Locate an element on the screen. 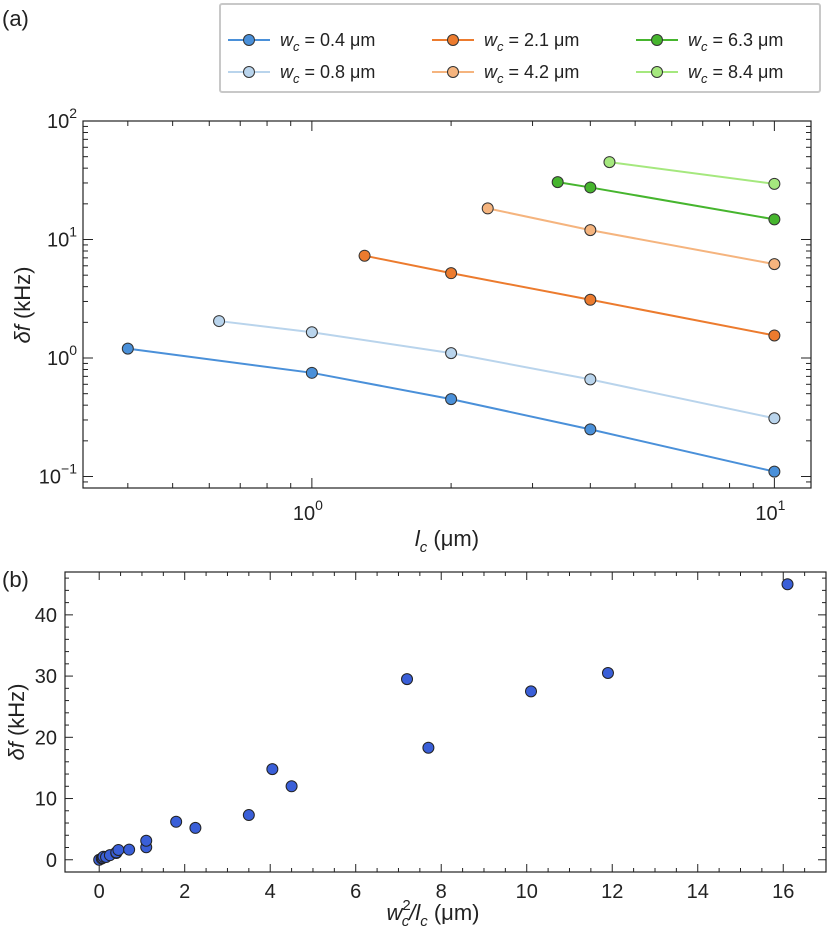 The width and height of the screenshot is (831, 941). panel-b-label: (b) is located at coordinates (15, 579).